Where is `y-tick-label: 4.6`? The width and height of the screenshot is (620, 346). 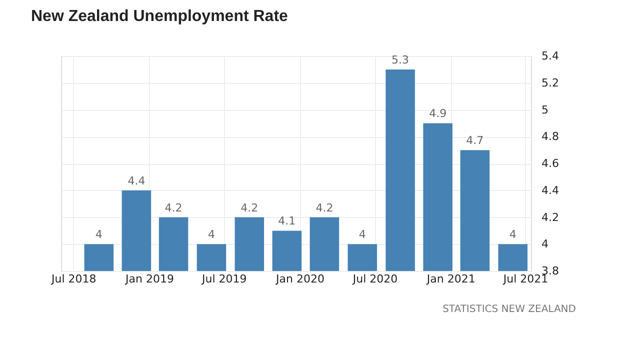
y-tick-label: 4.6 is located at coordinates (550, 163).